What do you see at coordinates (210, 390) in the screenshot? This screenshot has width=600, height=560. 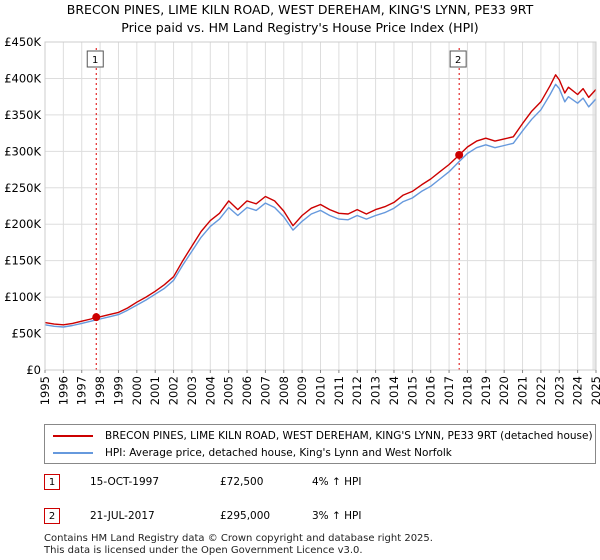 I see `x-tick-label: 2004` at bounding box center [210, 390].